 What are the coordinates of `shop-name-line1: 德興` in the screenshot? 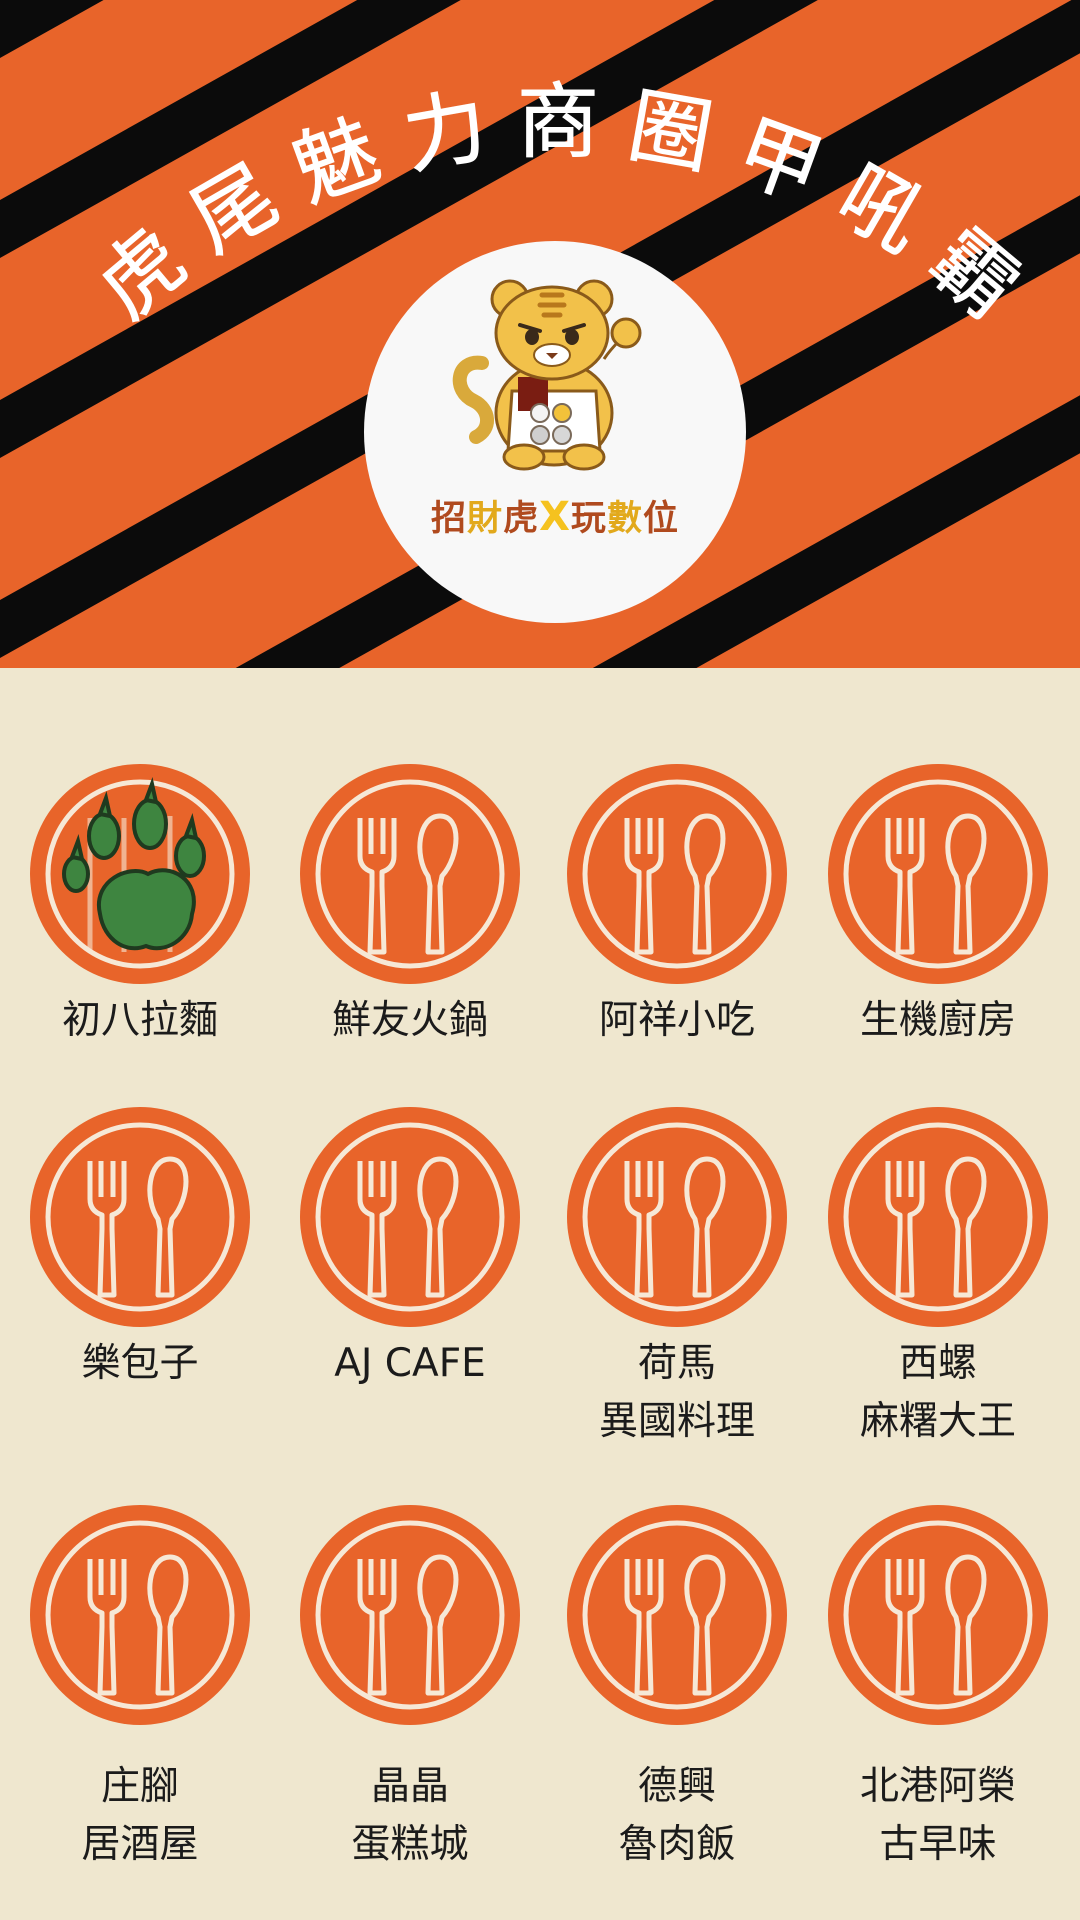 It's located at (676, 1786).